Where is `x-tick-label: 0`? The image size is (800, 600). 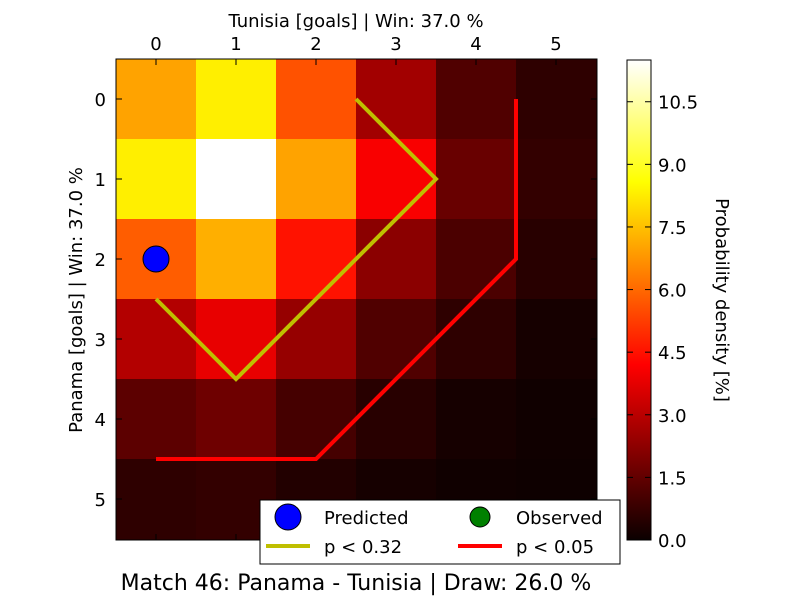
x-tick-label: 0 is located at coordinates (155, 44).